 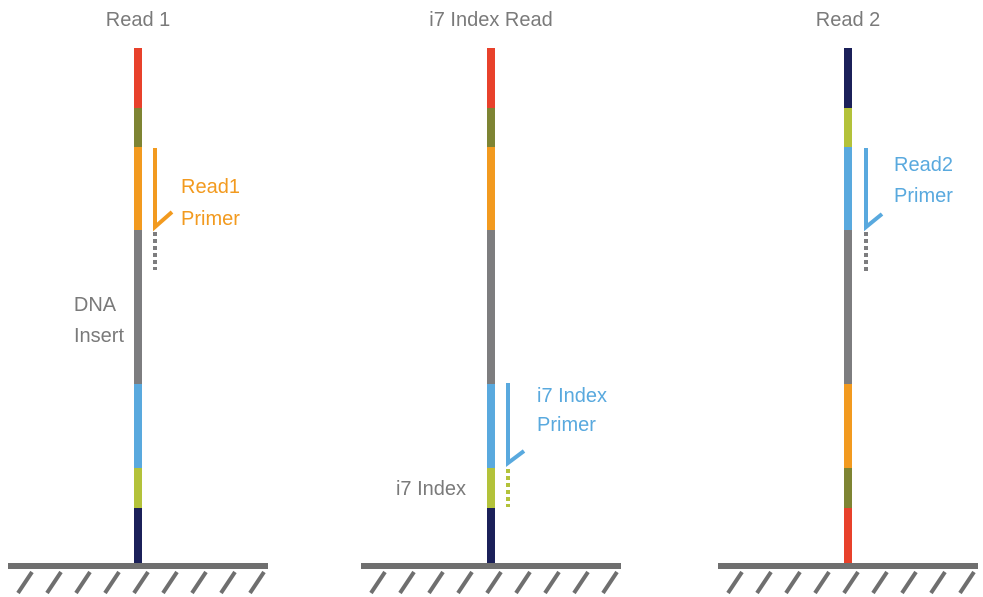 I want to click on dna-insert-label-line2: Insert, so click(x=99, y=336).